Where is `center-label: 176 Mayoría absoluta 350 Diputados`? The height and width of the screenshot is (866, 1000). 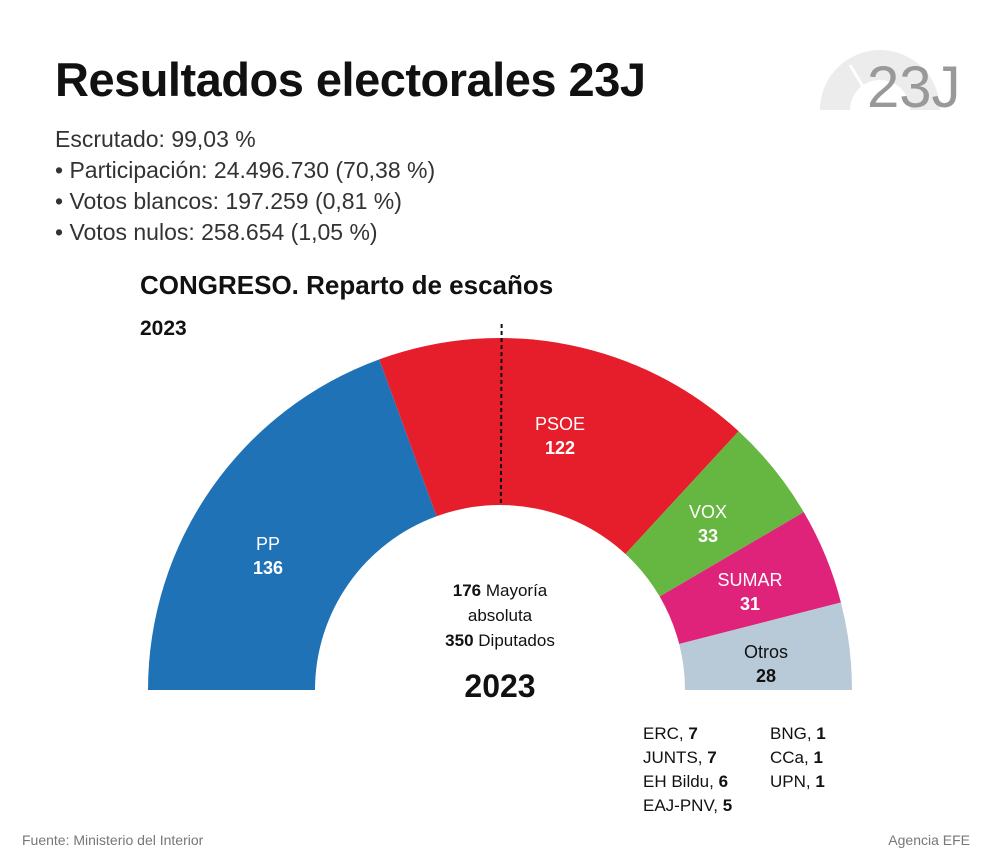
center-label: 176 Mayoría absoluta 350 Diputados is located at coordinates (500, 615).